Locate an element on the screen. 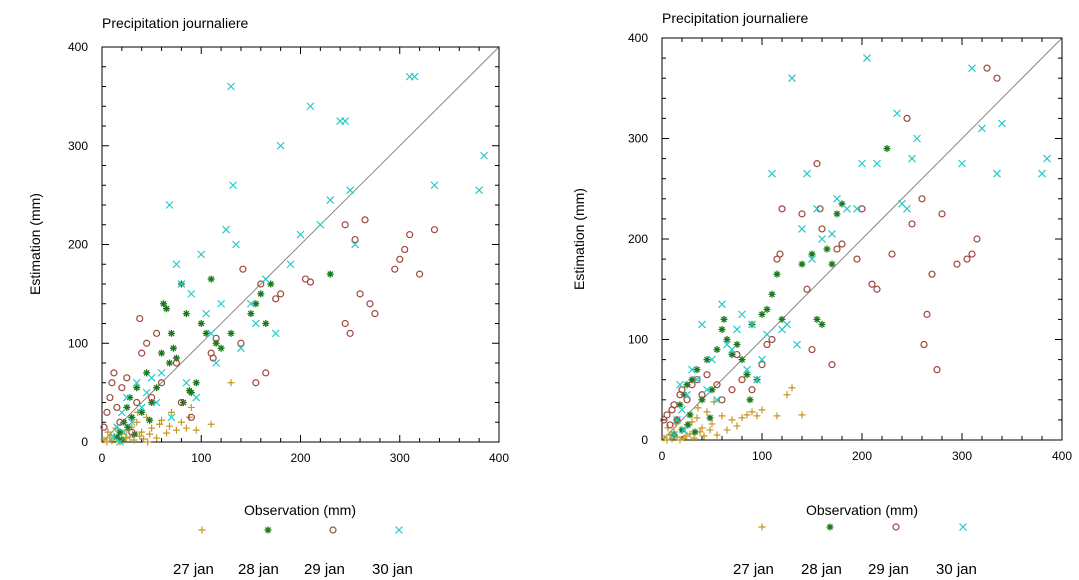 This screenshot has width=1079, height=580. legend-label: 30 jan is located at coordinates (392, 569).